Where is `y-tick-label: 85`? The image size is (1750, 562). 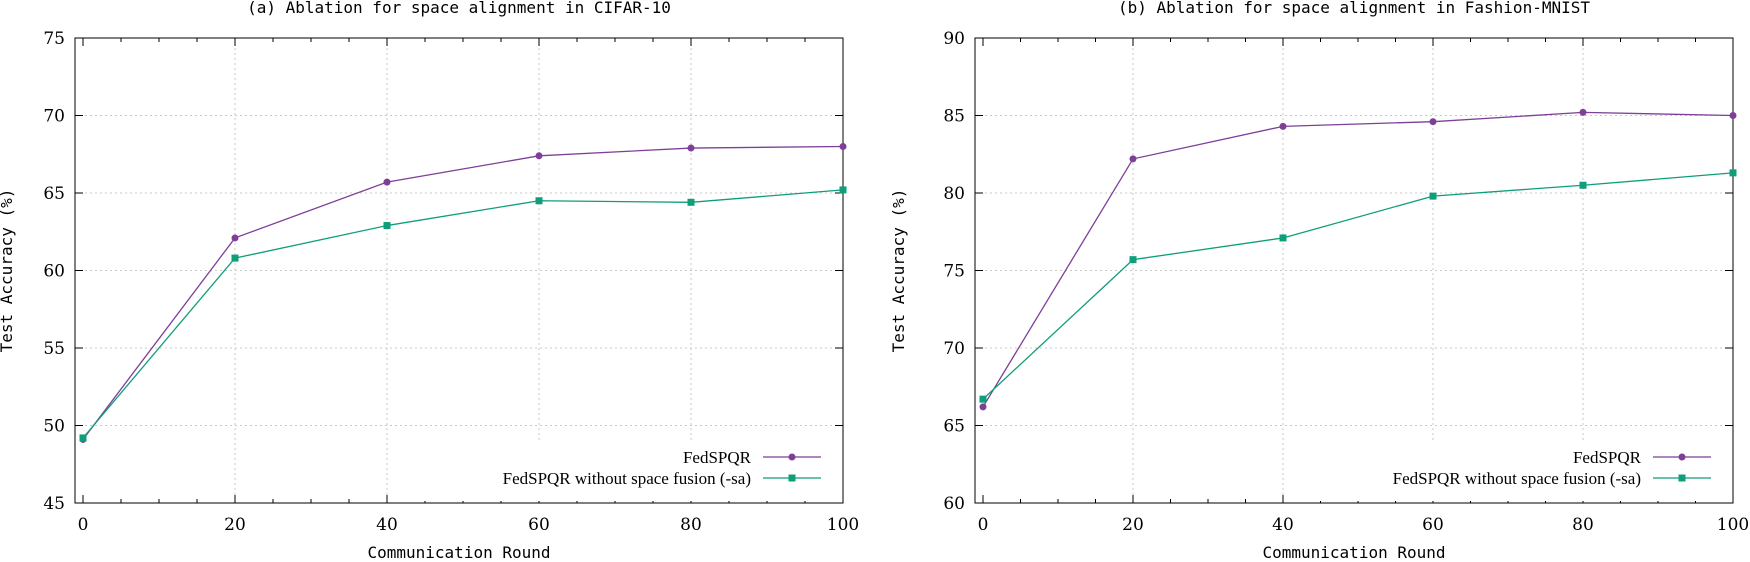
y-tick-label: 85 is located at coordinates (954, 117).